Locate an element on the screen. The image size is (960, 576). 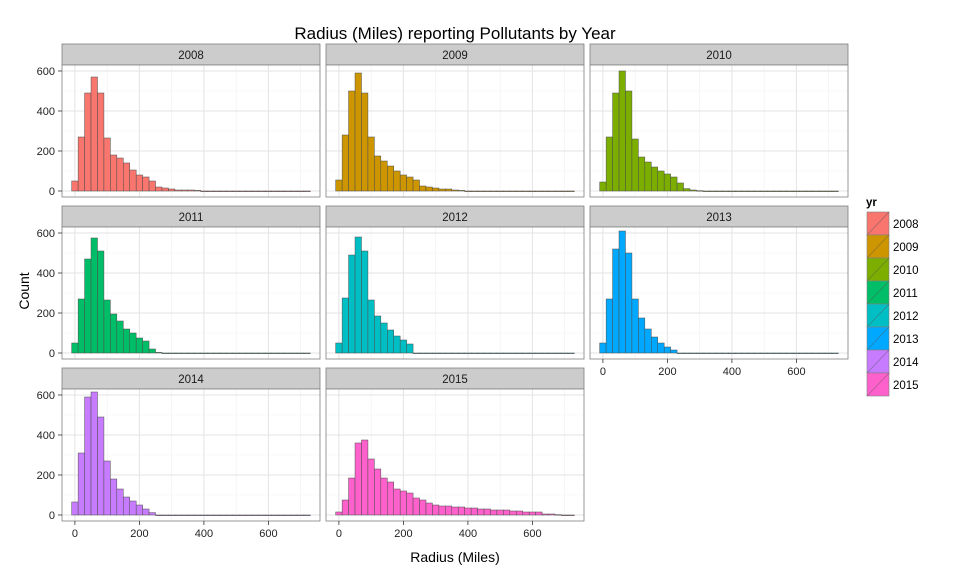
panel-grid is located at coordinates (455, 293).